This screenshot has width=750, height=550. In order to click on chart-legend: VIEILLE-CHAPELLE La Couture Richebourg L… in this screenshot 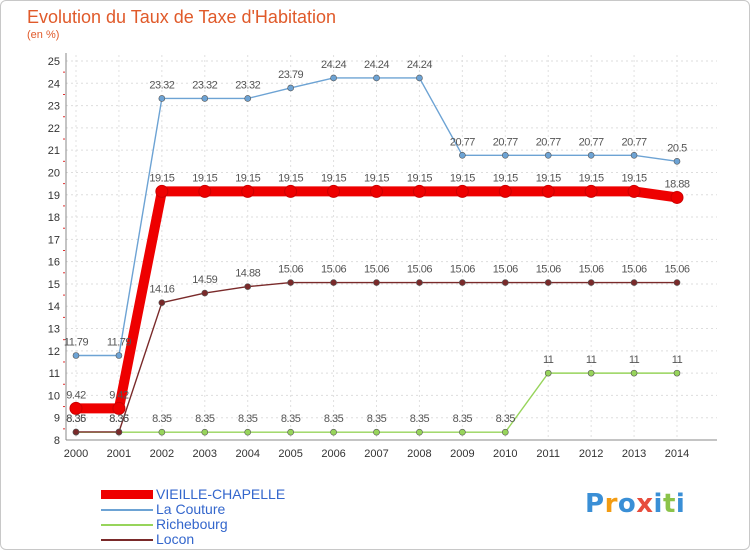, I will do `click(193, 517)`.